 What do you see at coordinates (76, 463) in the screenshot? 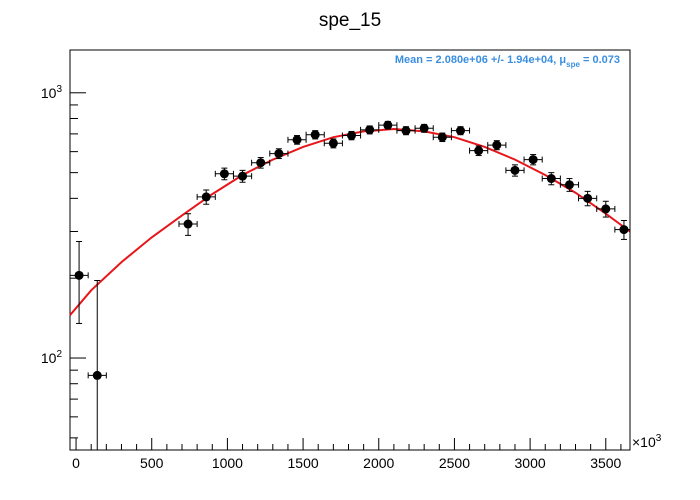
I see `x-tick-label: 0` at bounding box center [76, 463].